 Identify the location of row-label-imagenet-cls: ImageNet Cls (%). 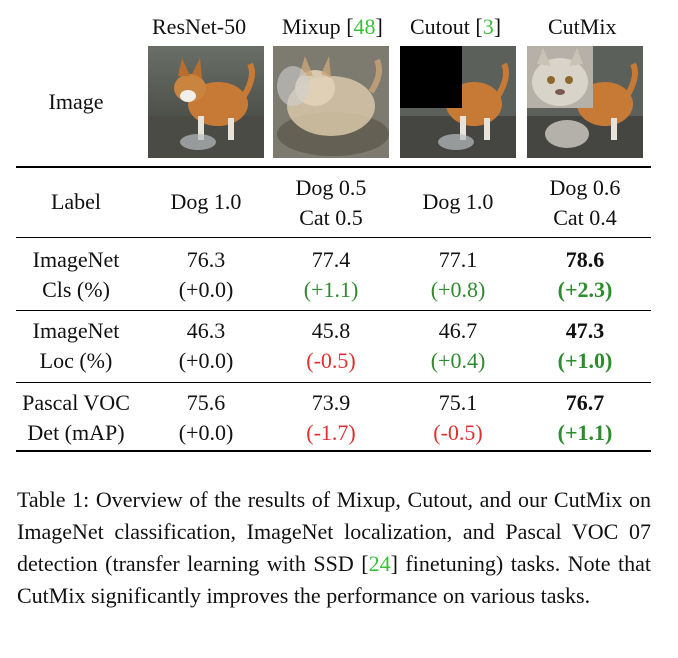
(76, 275).